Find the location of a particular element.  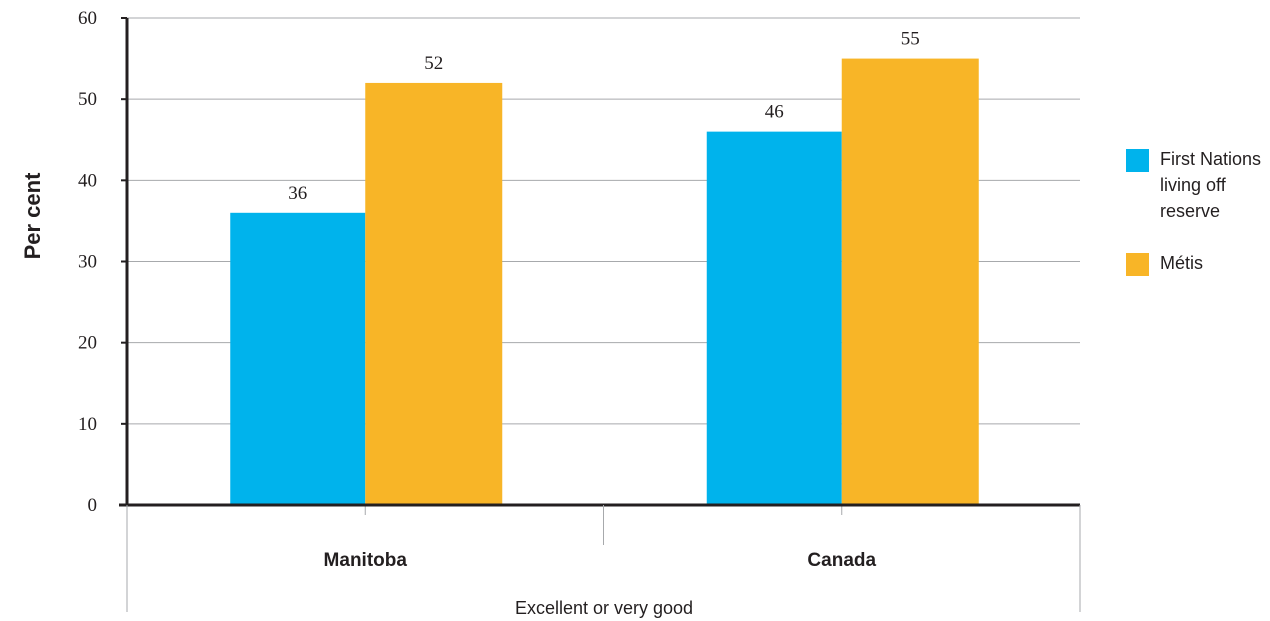

data-label-canada-metis: 55 is located at coordinates (910, 39).